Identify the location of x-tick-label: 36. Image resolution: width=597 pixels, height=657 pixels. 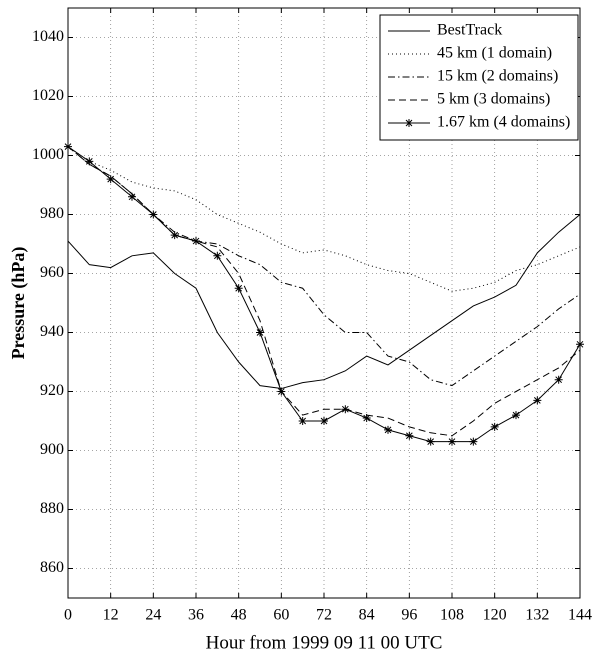
(196, 615).